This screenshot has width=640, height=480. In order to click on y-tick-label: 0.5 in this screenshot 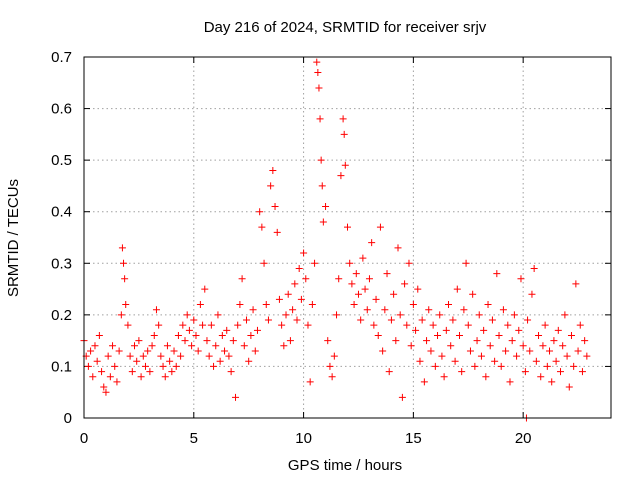, I will do `click(61, 160)`.